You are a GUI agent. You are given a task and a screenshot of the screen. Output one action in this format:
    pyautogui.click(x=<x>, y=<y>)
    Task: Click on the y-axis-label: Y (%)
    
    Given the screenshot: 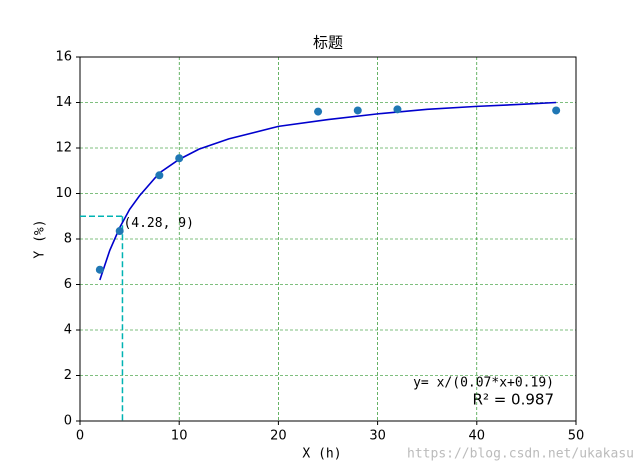 What is the action you would take?
    pyautogui.click(x=40, y=238)
    